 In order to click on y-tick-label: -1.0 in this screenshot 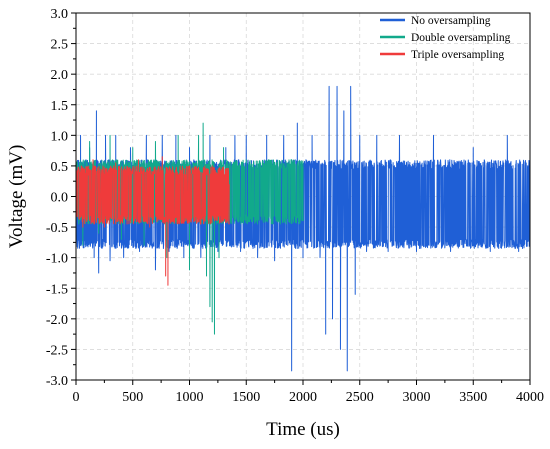, I will do `click(57, 259)`.